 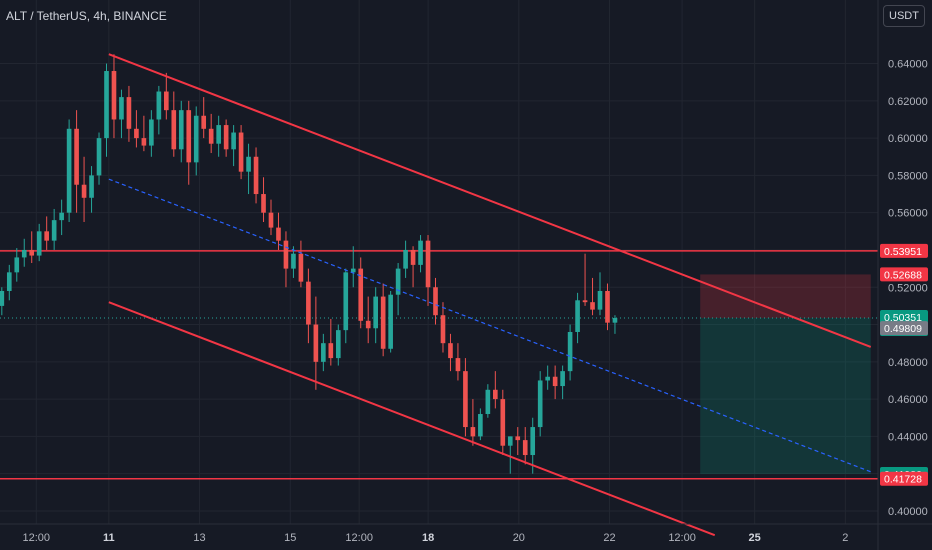 What do you see at coordinates (845, 538) in the screenshot?
I see `time-tick-label: 2` at bounding box center [845, 538].